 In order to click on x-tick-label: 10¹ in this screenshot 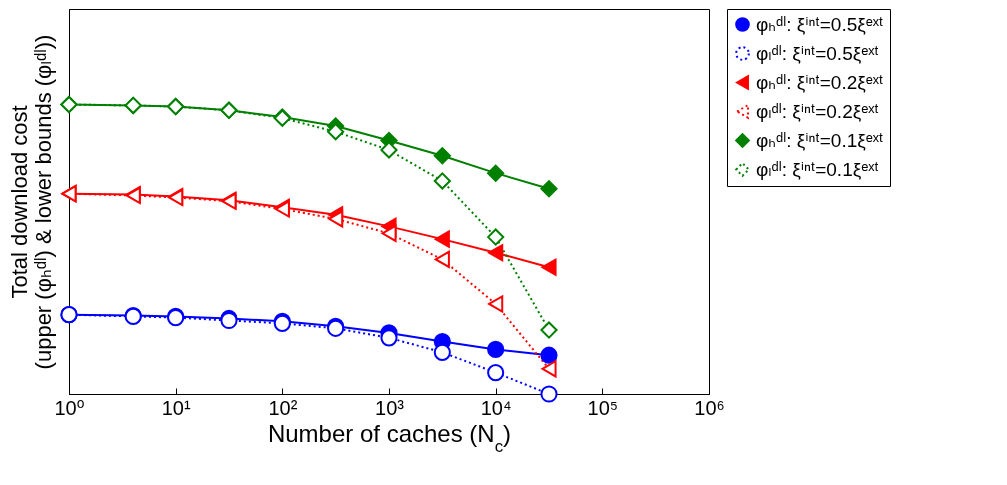, I will do `click(176, 407)`.